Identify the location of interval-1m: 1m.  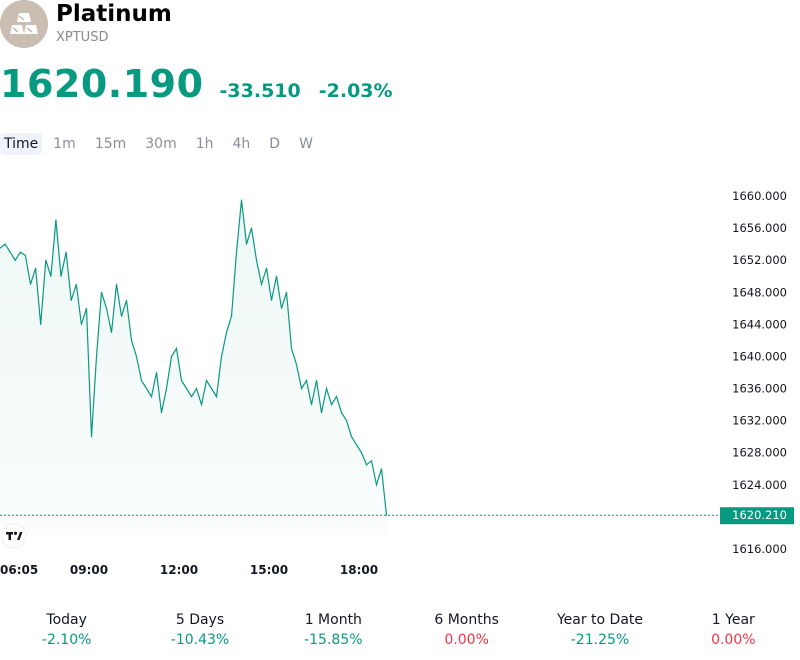
(64, 144).